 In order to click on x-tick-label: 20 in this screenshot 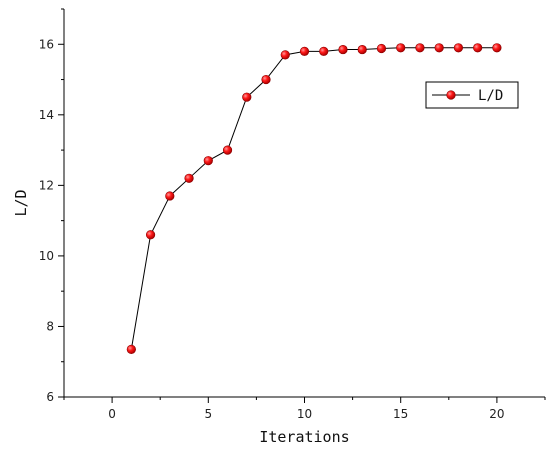, I will do `click(496, 414)`.